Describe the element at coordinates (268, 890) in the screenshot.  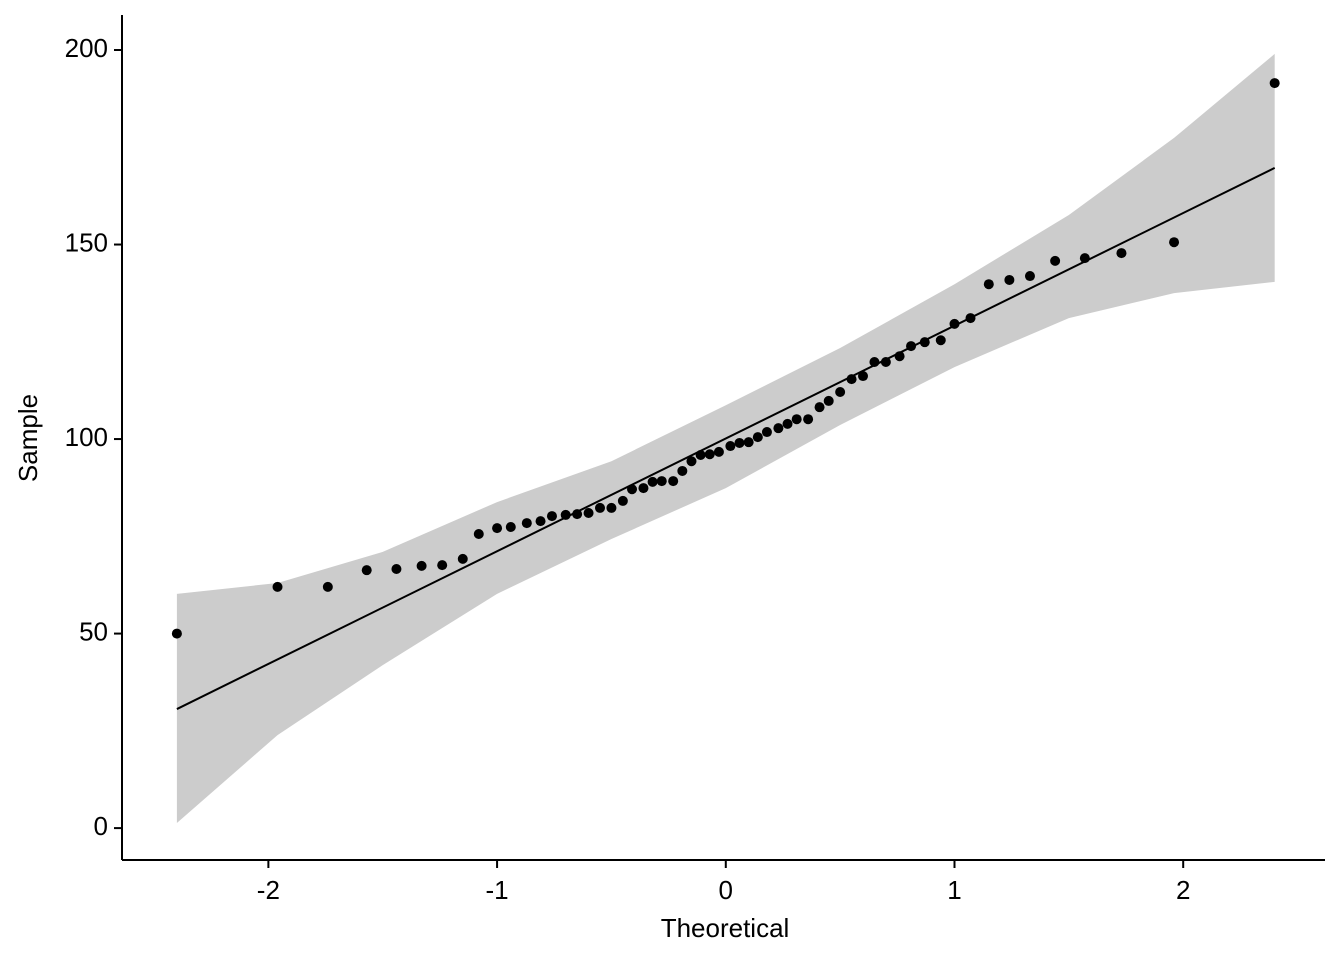
I see `x-tick-label: -2` at that location.